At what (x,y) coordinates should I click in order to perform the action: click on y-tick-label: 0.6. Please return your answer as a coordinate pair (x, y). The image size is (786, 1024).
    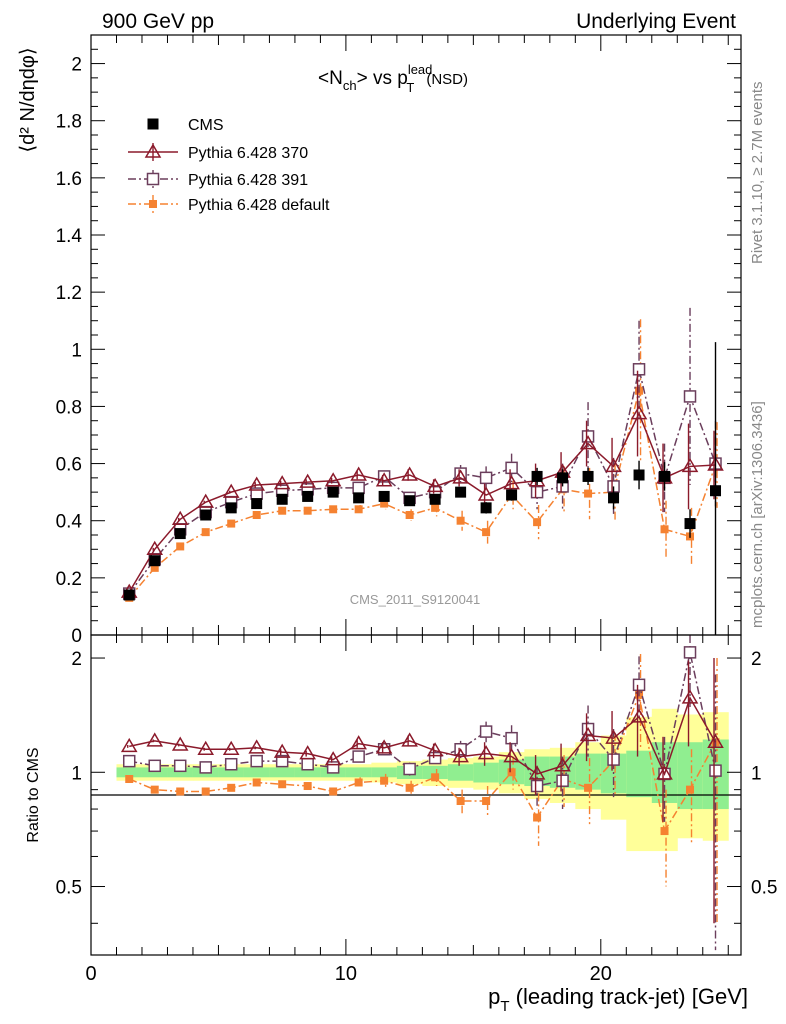
    Looking at the image, I should click on (69, 465).